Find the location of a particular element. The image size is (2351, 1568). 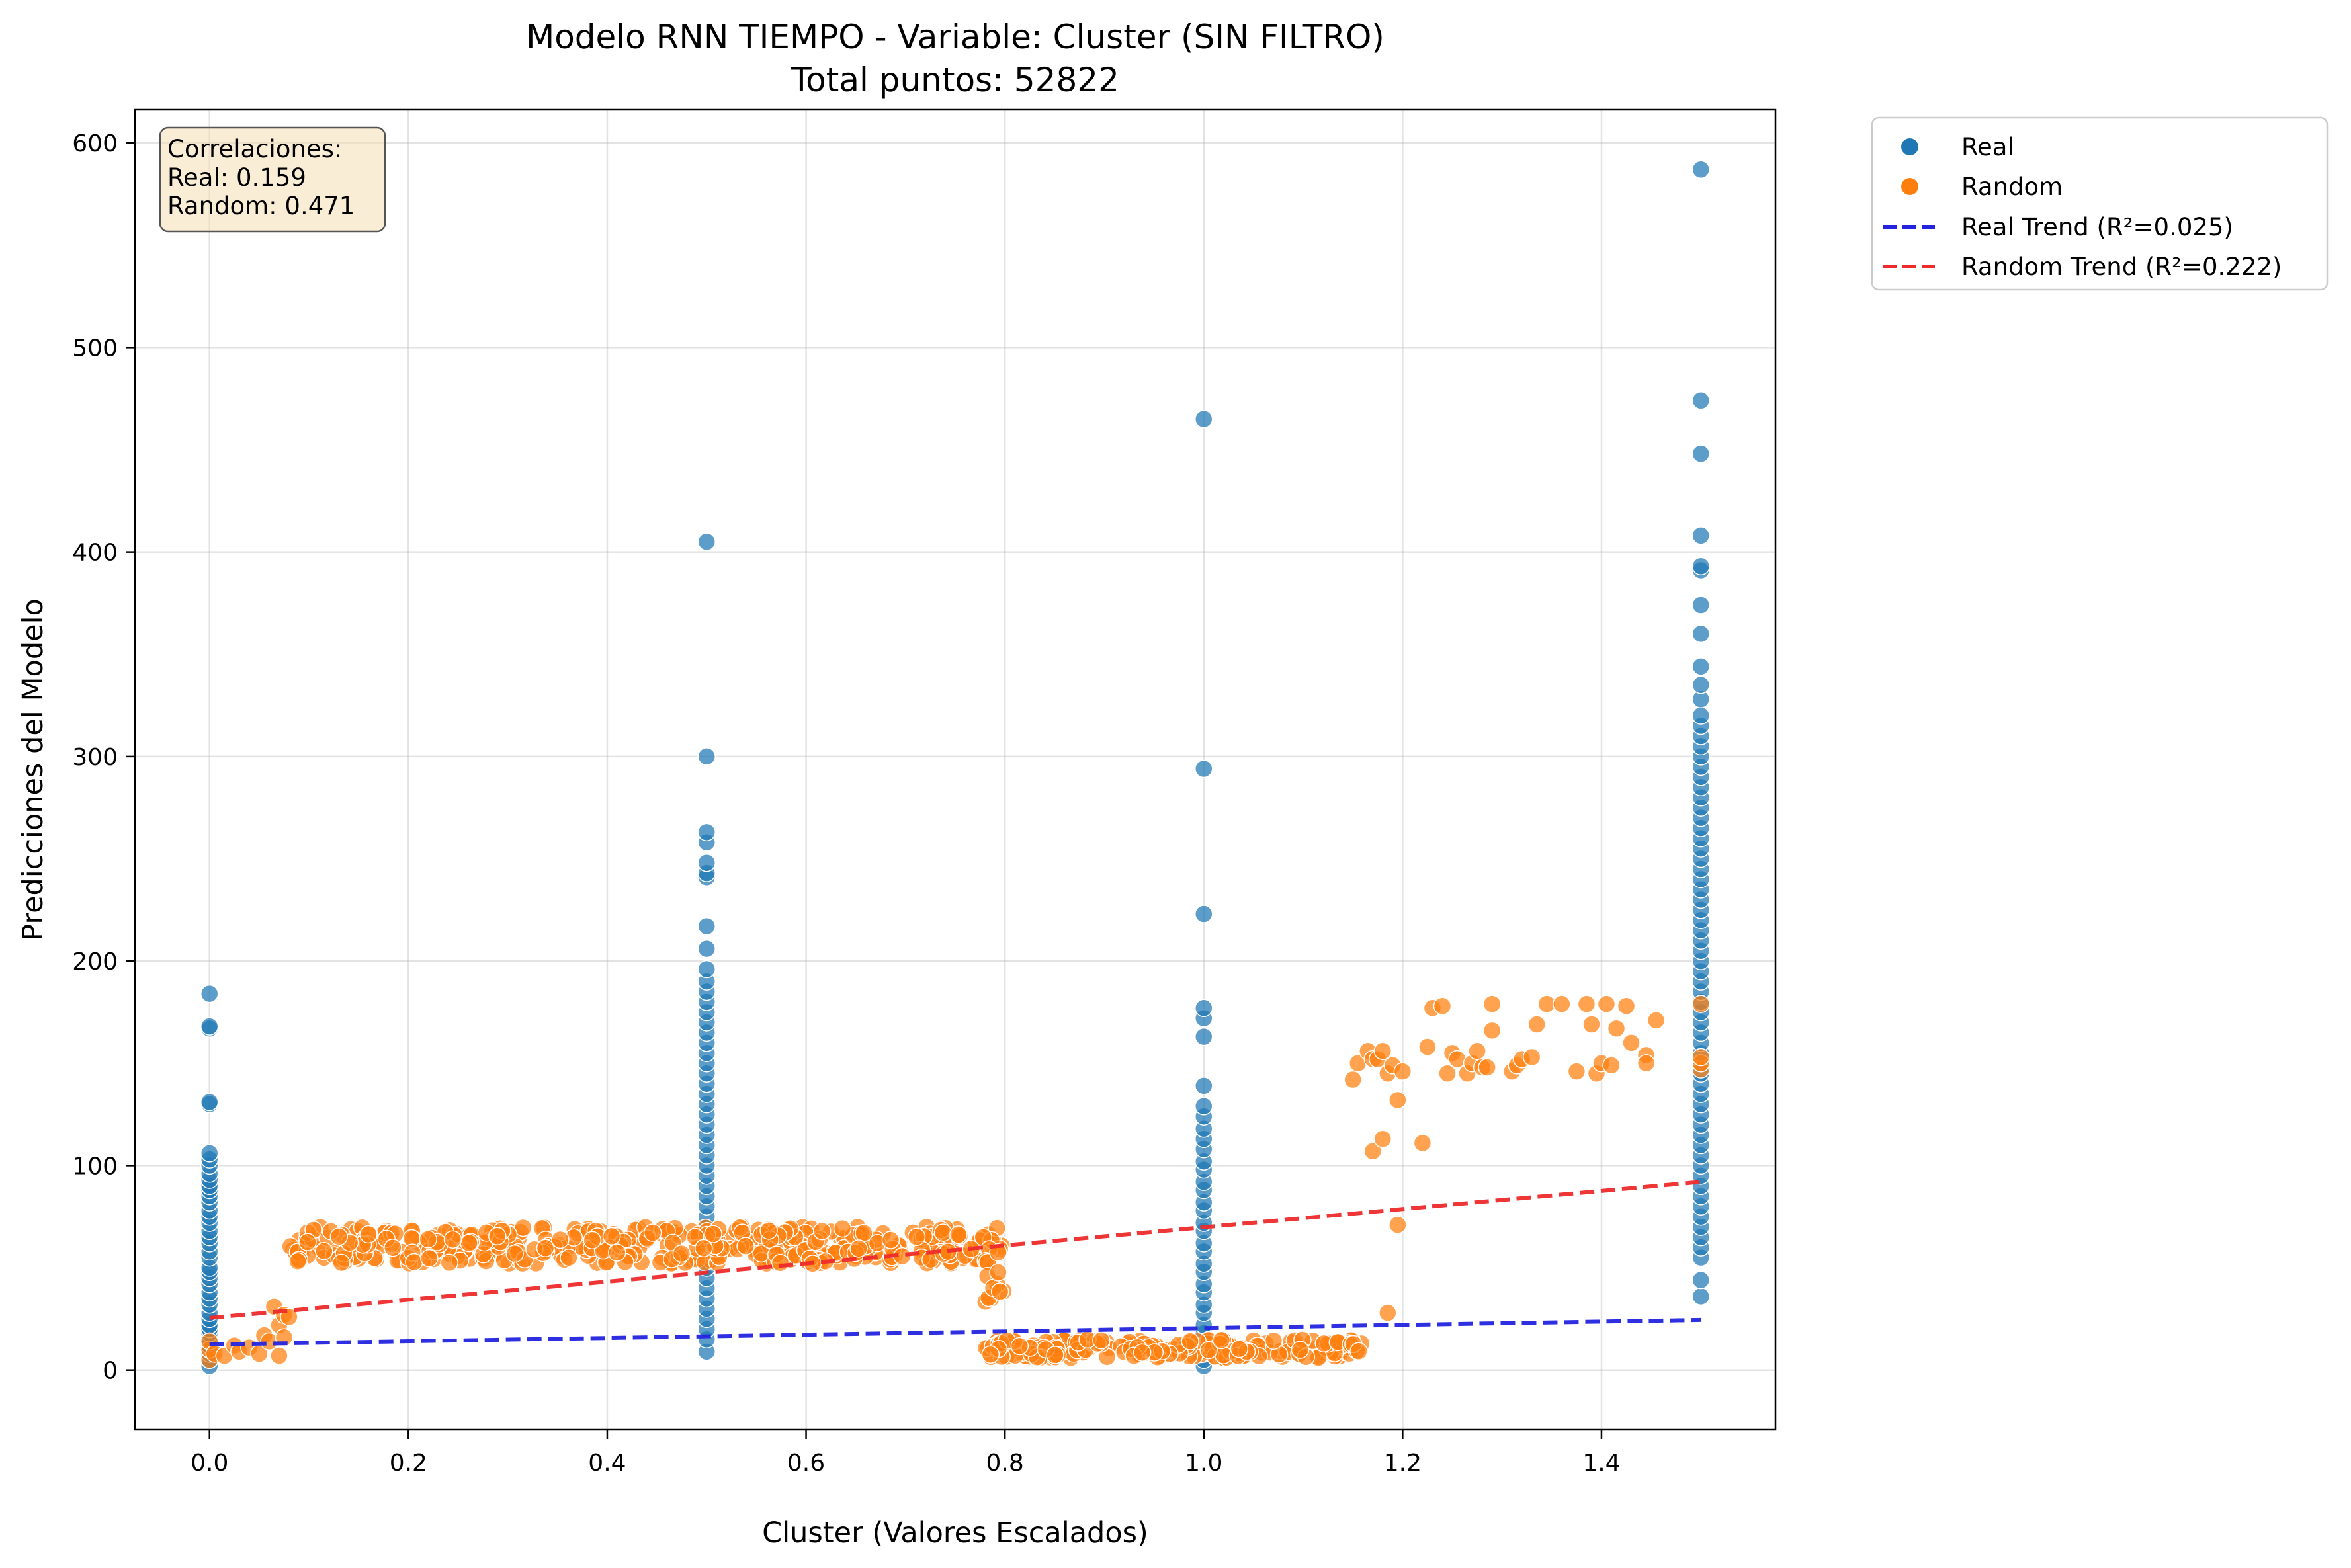

trend-lines is located at coordinates (955, 1263).